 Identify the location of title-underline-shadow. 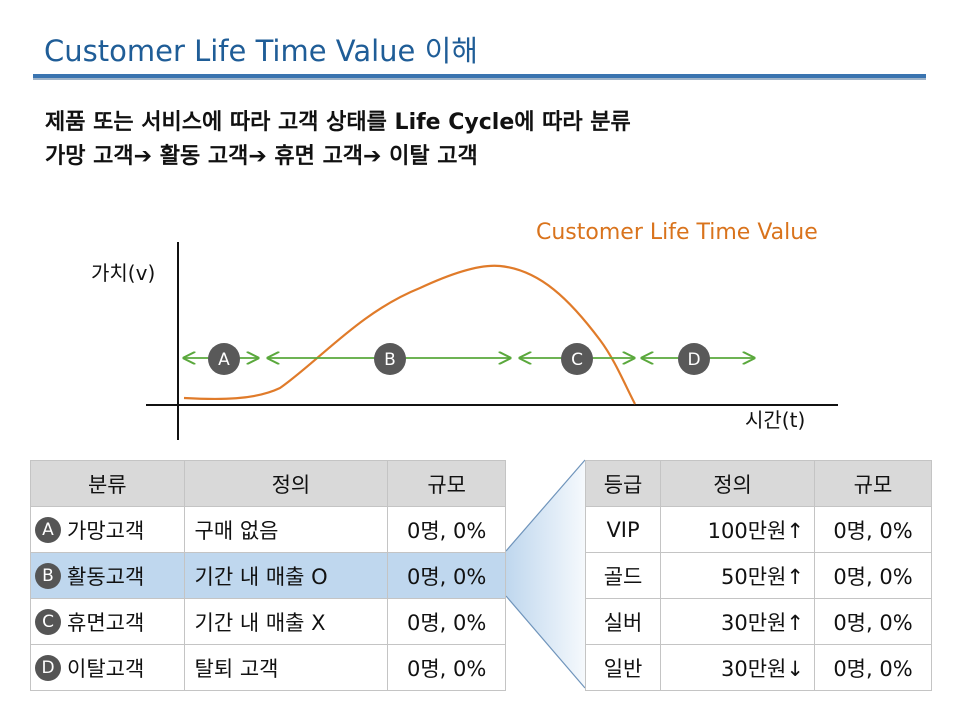
(479, 79).